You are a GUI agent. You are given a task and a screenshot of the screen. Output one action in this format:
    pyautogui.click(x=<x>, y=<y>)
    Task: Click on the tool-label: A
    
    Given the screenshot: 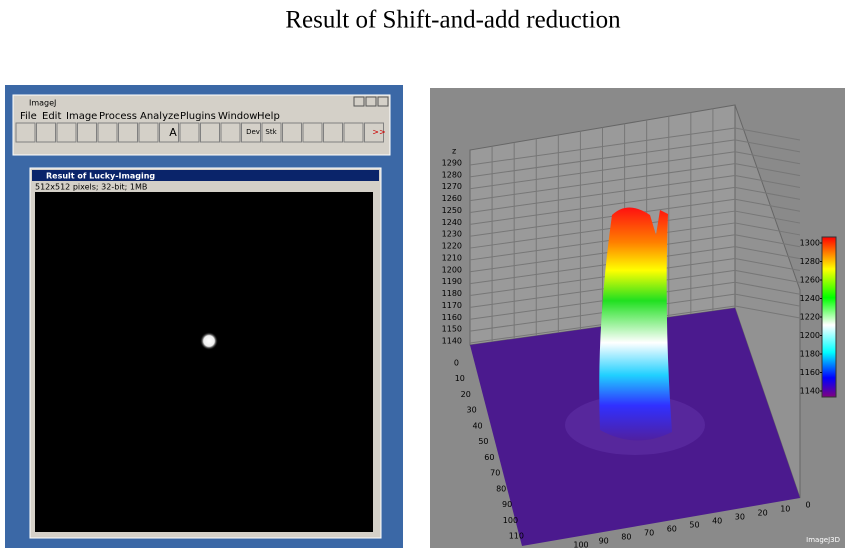 What is the action you would take?
    pyautogui.click(x=173, y=132)
    